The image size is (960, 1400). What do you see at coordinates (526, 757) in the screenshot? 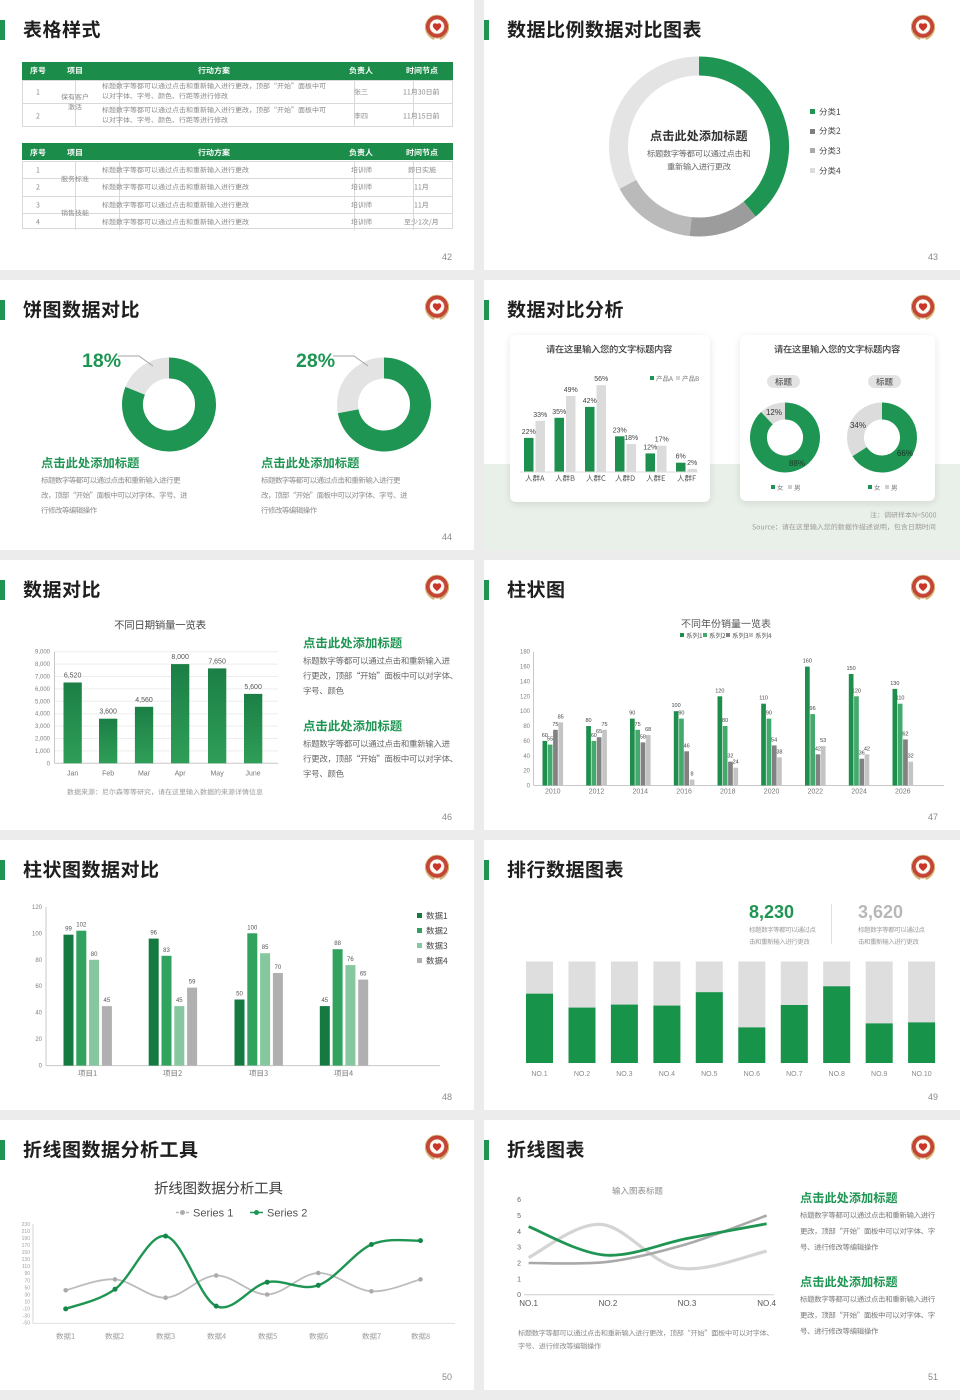
I see `svg-text: 40` at bounding box center [526, 757].